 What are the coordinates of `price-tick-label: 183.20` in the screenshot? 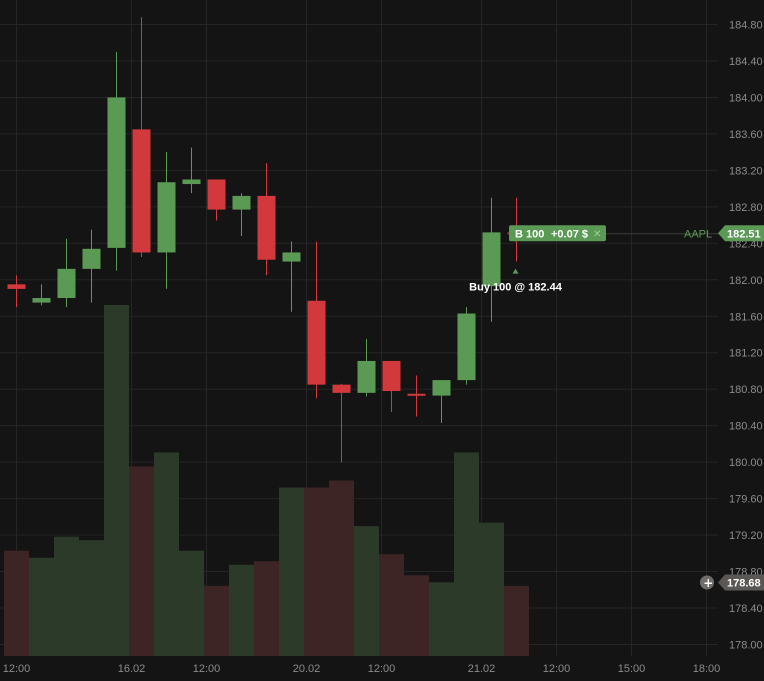 It's located at (746, 171).